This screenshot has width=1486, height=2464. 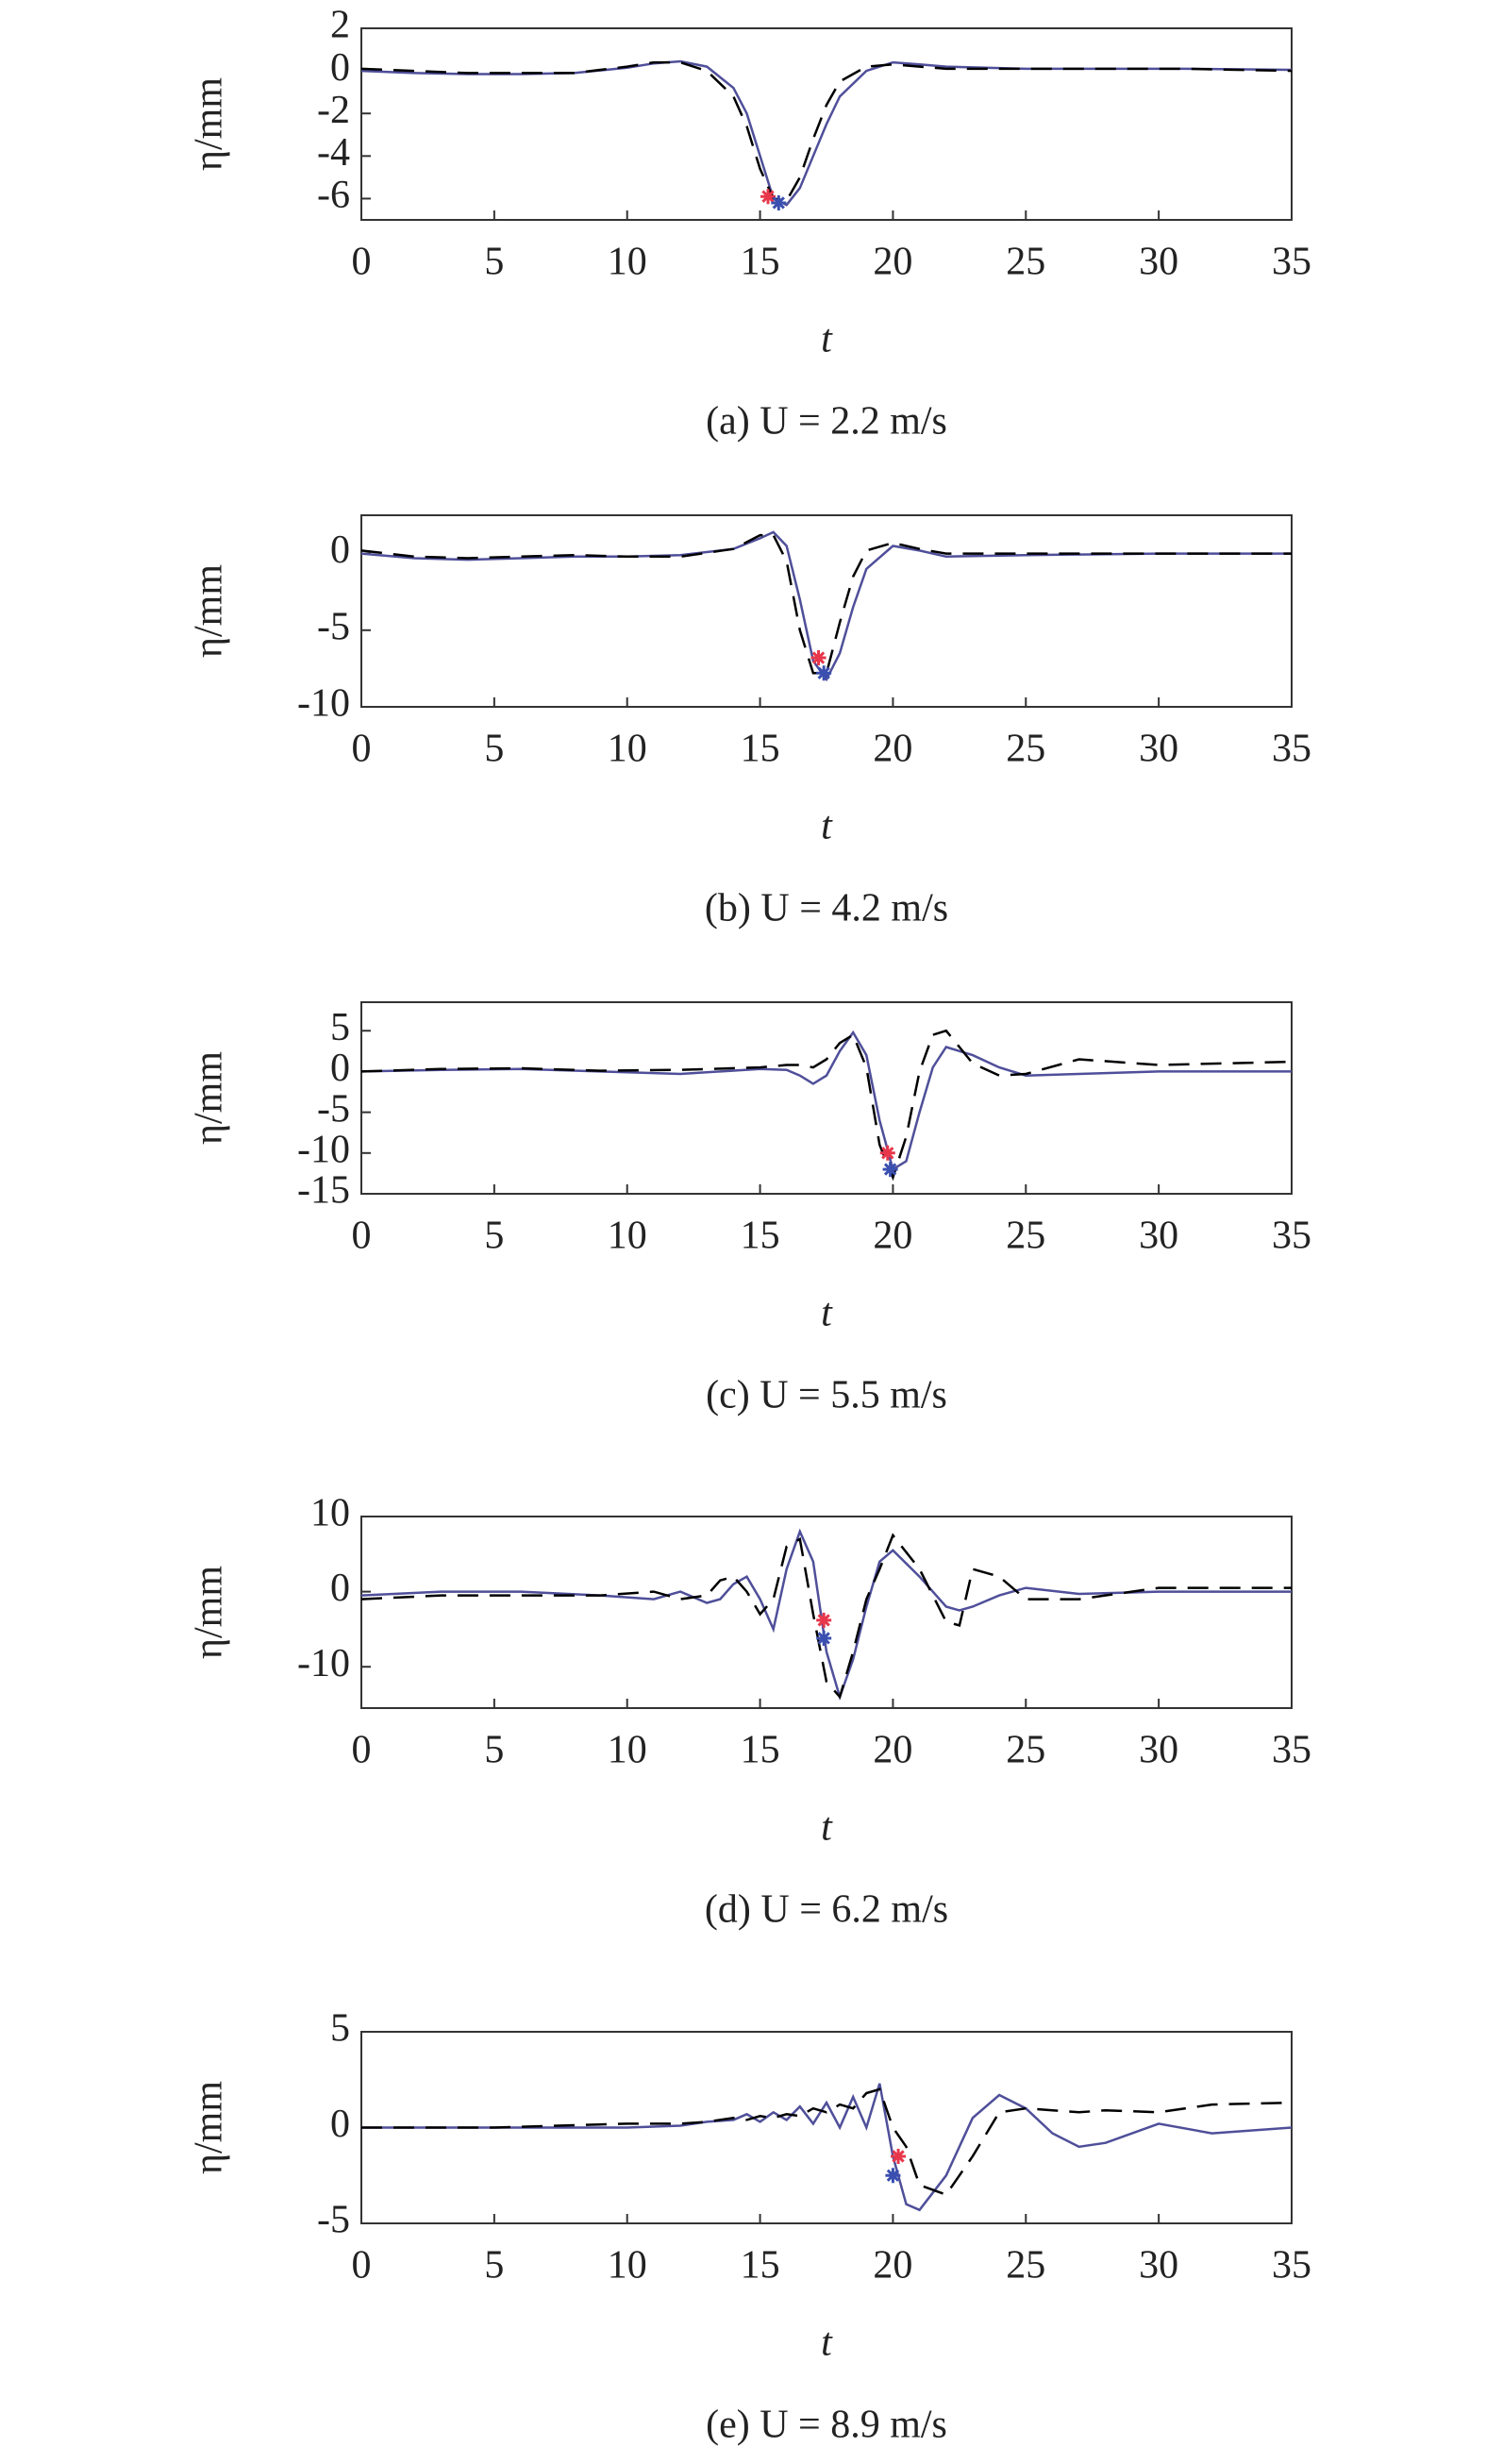 I want to click on y-tick-label: -4, so click(x=334, y=153).